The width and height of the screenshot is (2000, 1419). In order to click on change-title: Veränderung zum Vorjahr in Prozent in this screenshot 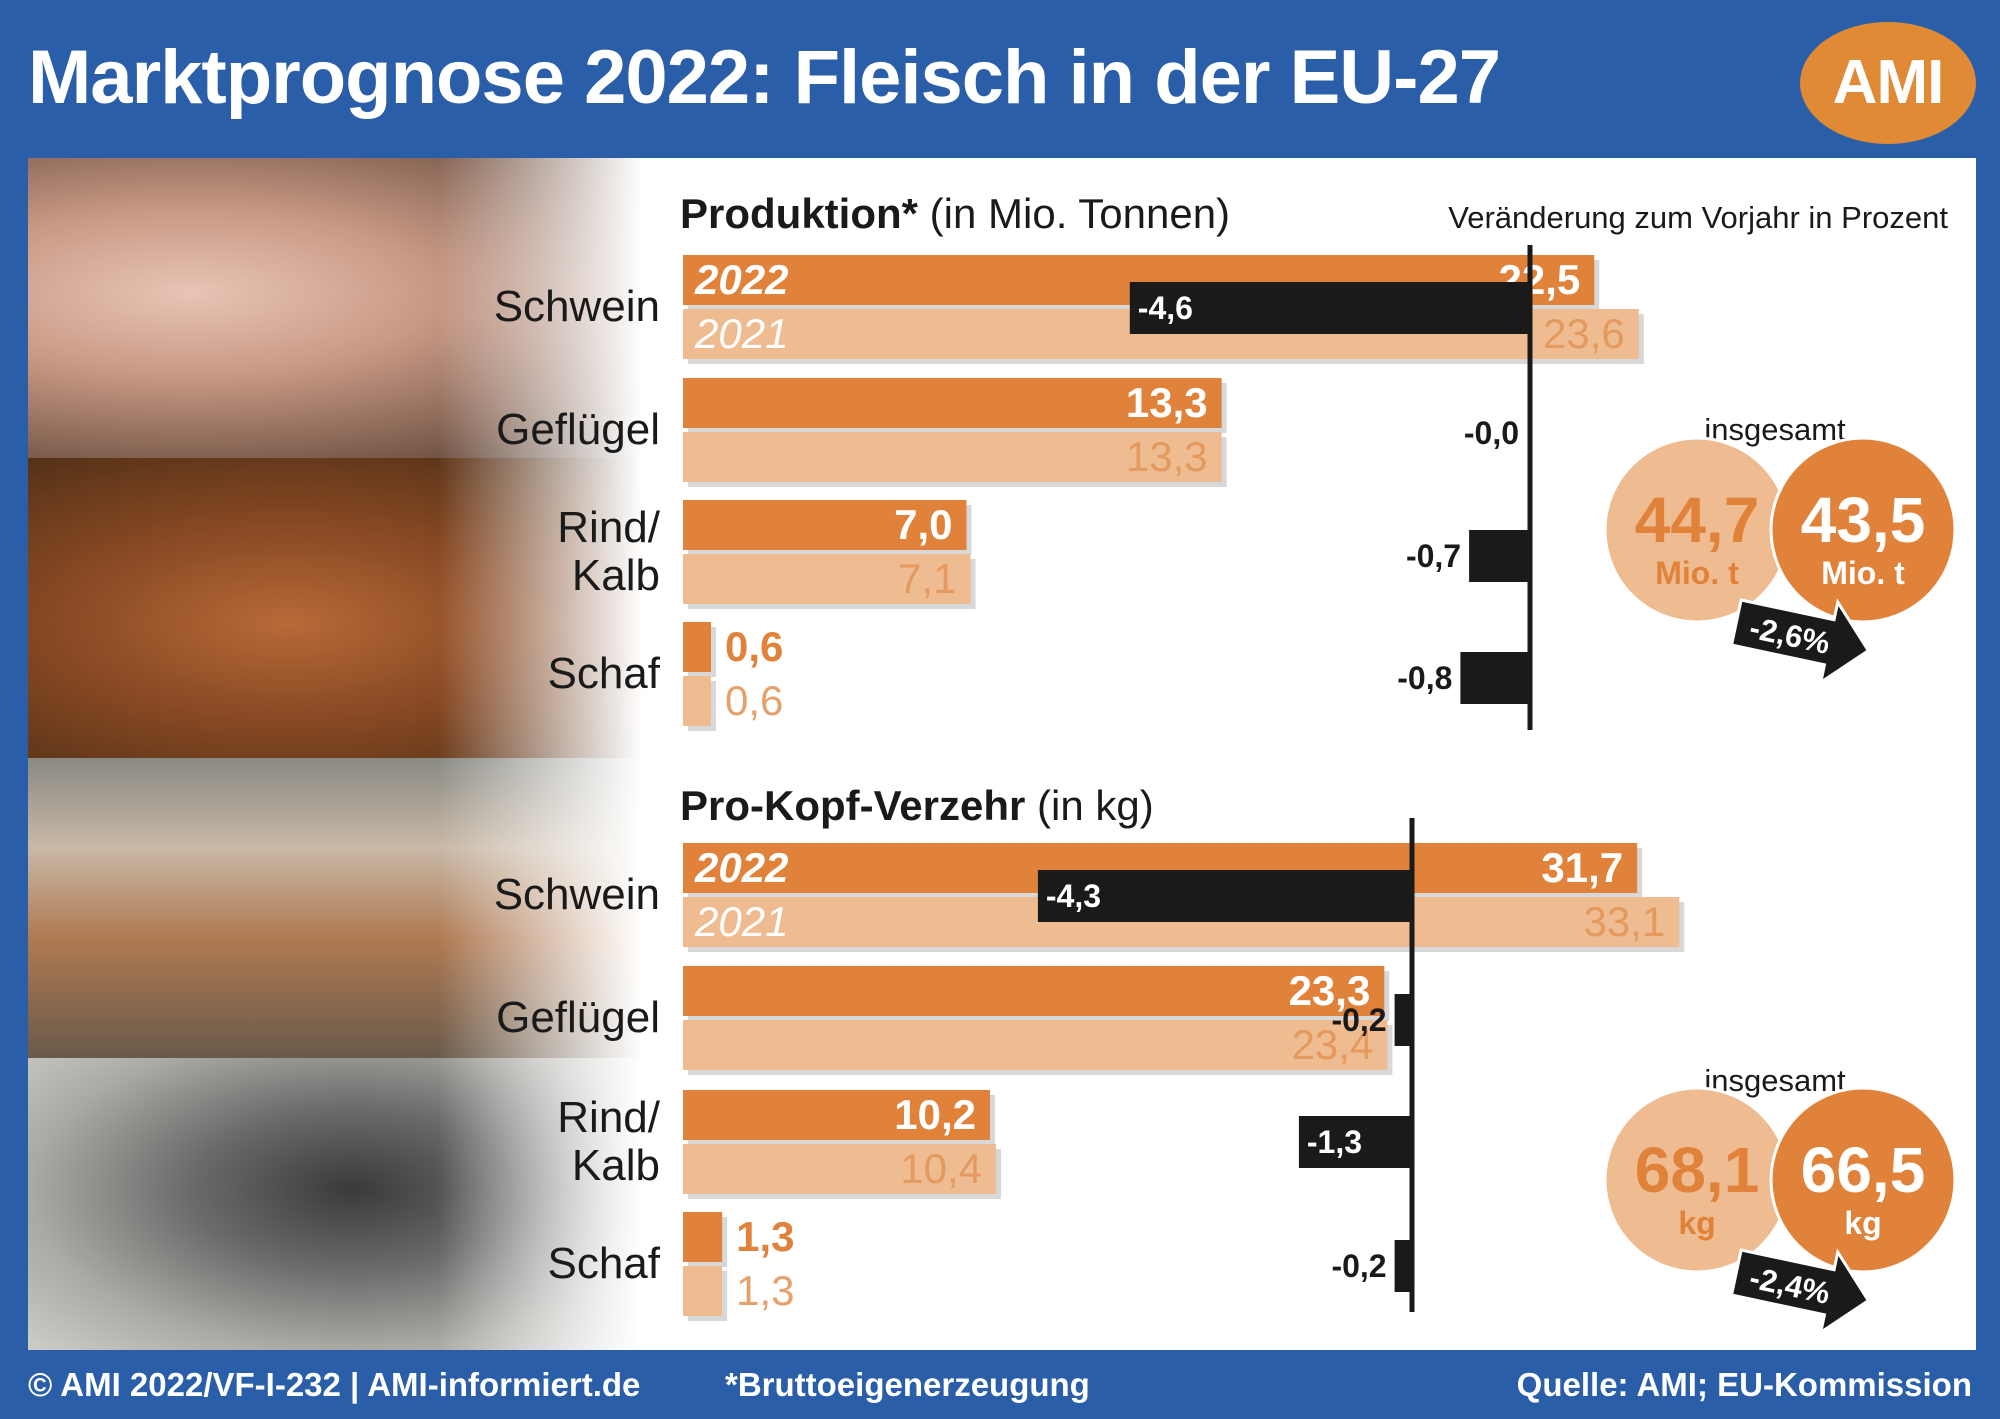, I will do `click(1698, 217)`.